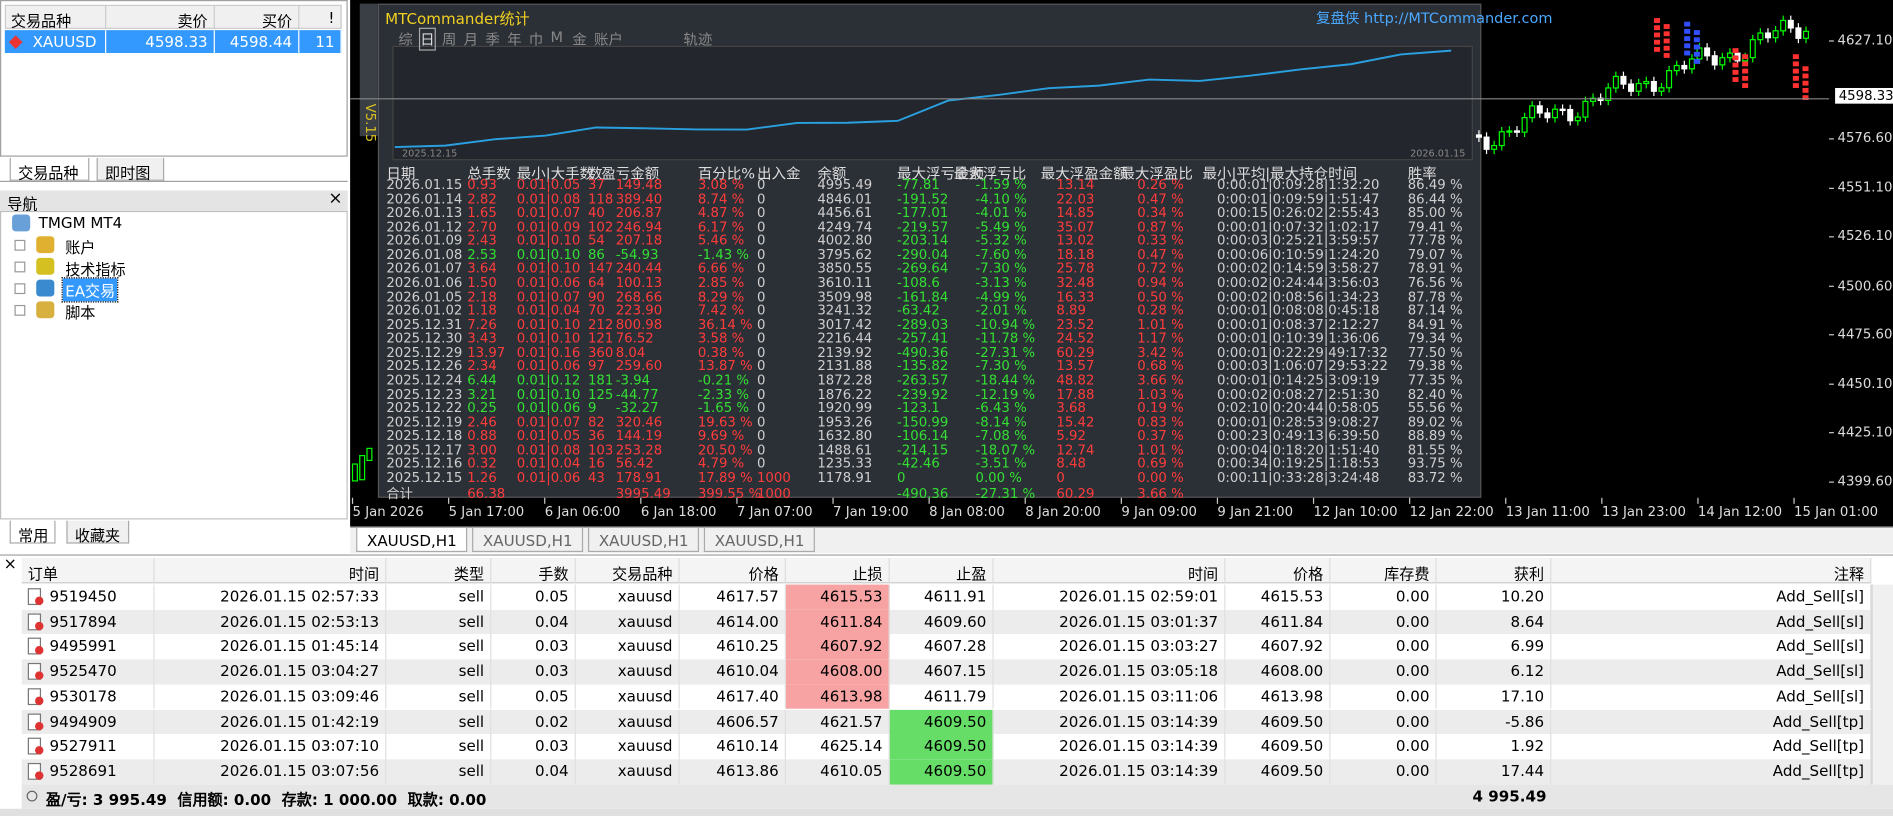 The width and height of the screenshot is (1893, 816). I want to click on order-cell: 6.99, so click(1494, 646).